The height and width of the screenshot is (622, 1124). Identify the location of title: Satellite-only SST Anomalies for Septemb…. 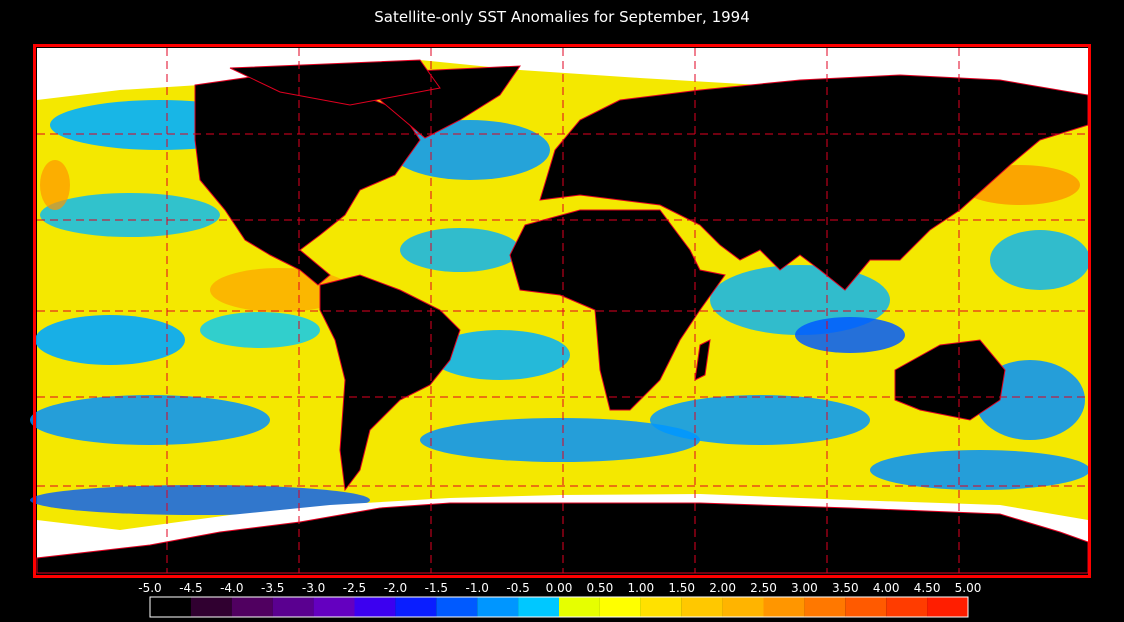
(562, 17).